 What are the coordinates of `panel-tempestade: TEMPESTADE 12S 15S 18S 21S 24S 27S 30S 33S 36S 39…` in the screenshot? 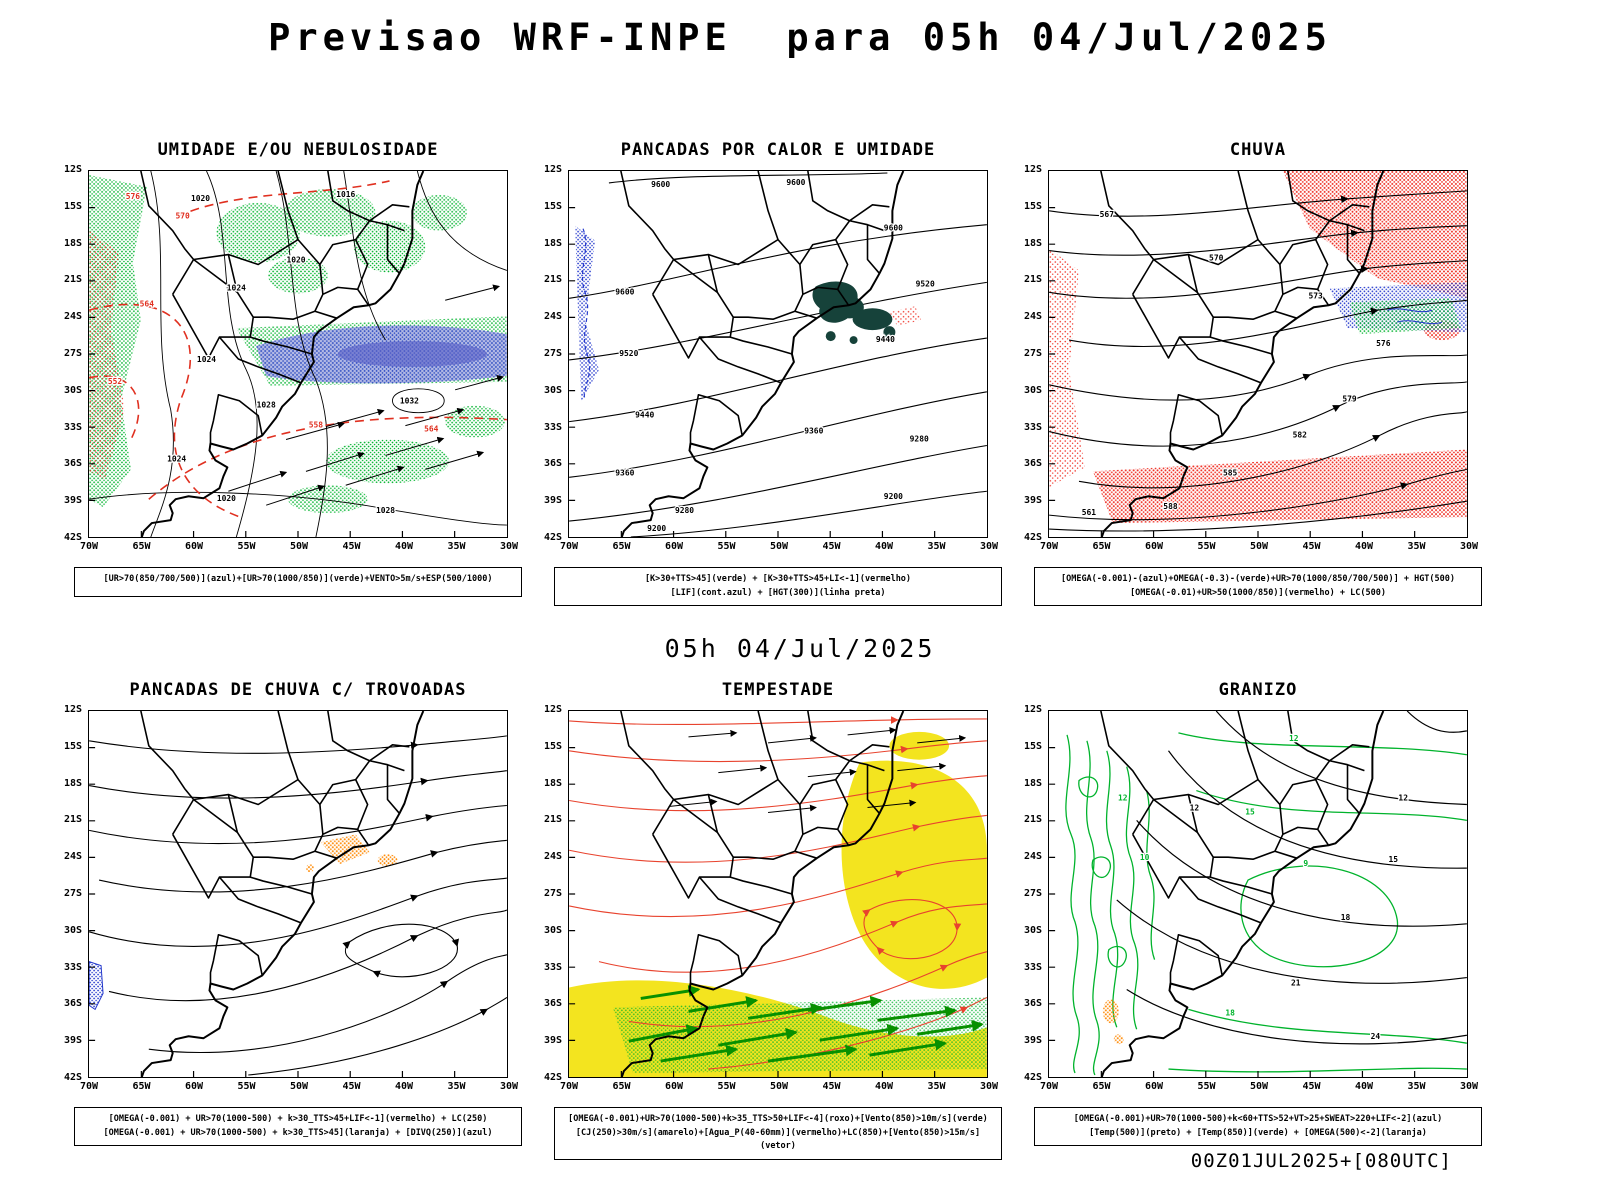 It's located at (773, 920).